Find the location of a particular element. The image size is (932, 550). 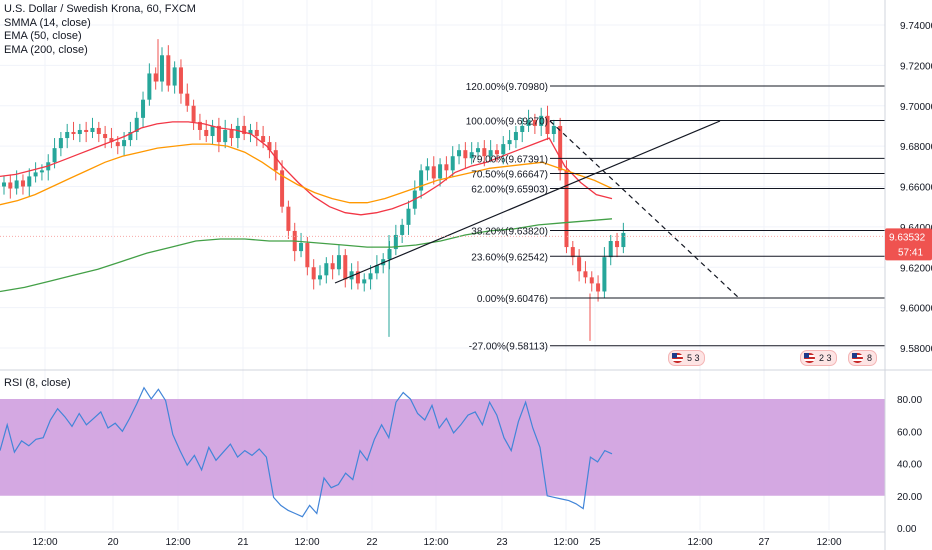

economic-event-badge: 5 3 is located at coordinates (686, 358).